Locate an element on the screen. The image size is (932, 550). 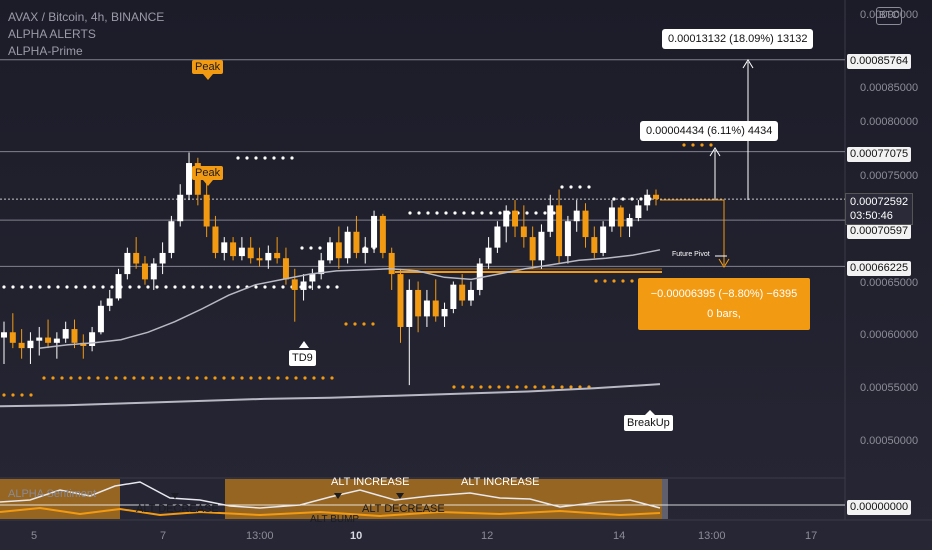
time-tick: 5 is located at coordinates (34, 536).